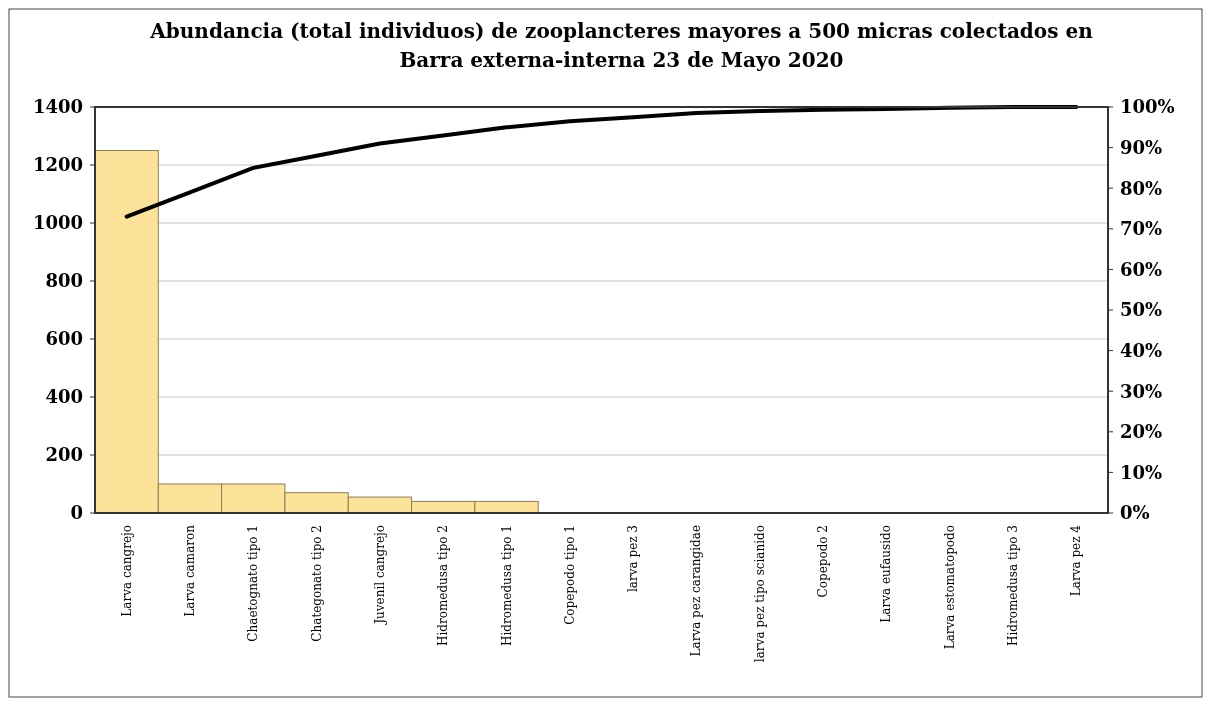 This screenshot has width=1211, height=706. I want to click on x-tick-label: Juvenil cangrejo, so click(379, 575).